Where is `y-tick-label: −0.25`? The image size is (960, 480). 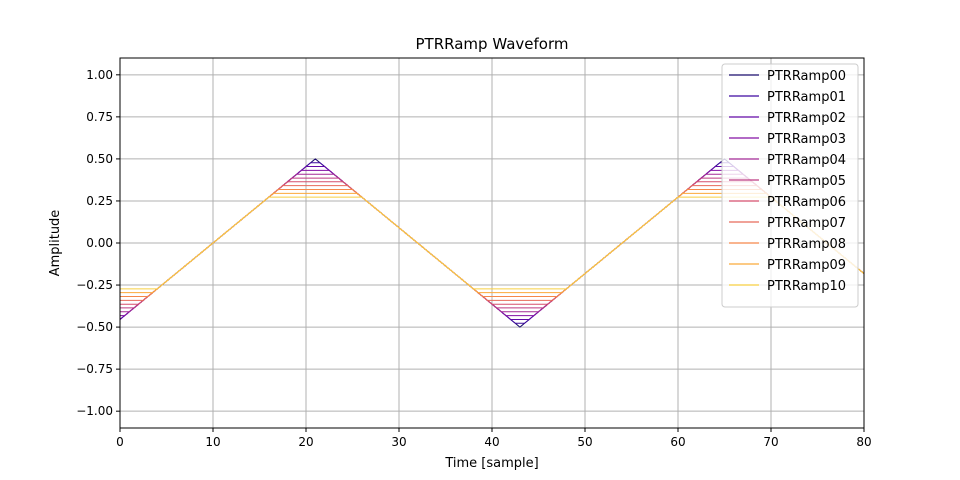 y-tick-label: −0.25 is located at coordinates (94, 285).